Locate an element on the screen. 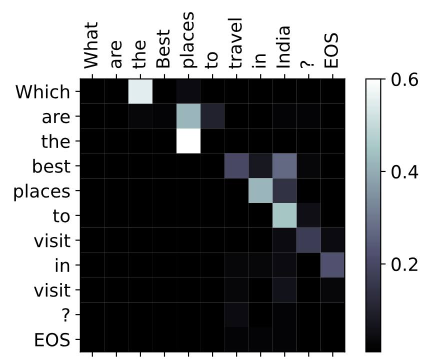 The height and width of the screenshot is (359, 423). y-tick-label: ? is located at coordinates (66, 315).